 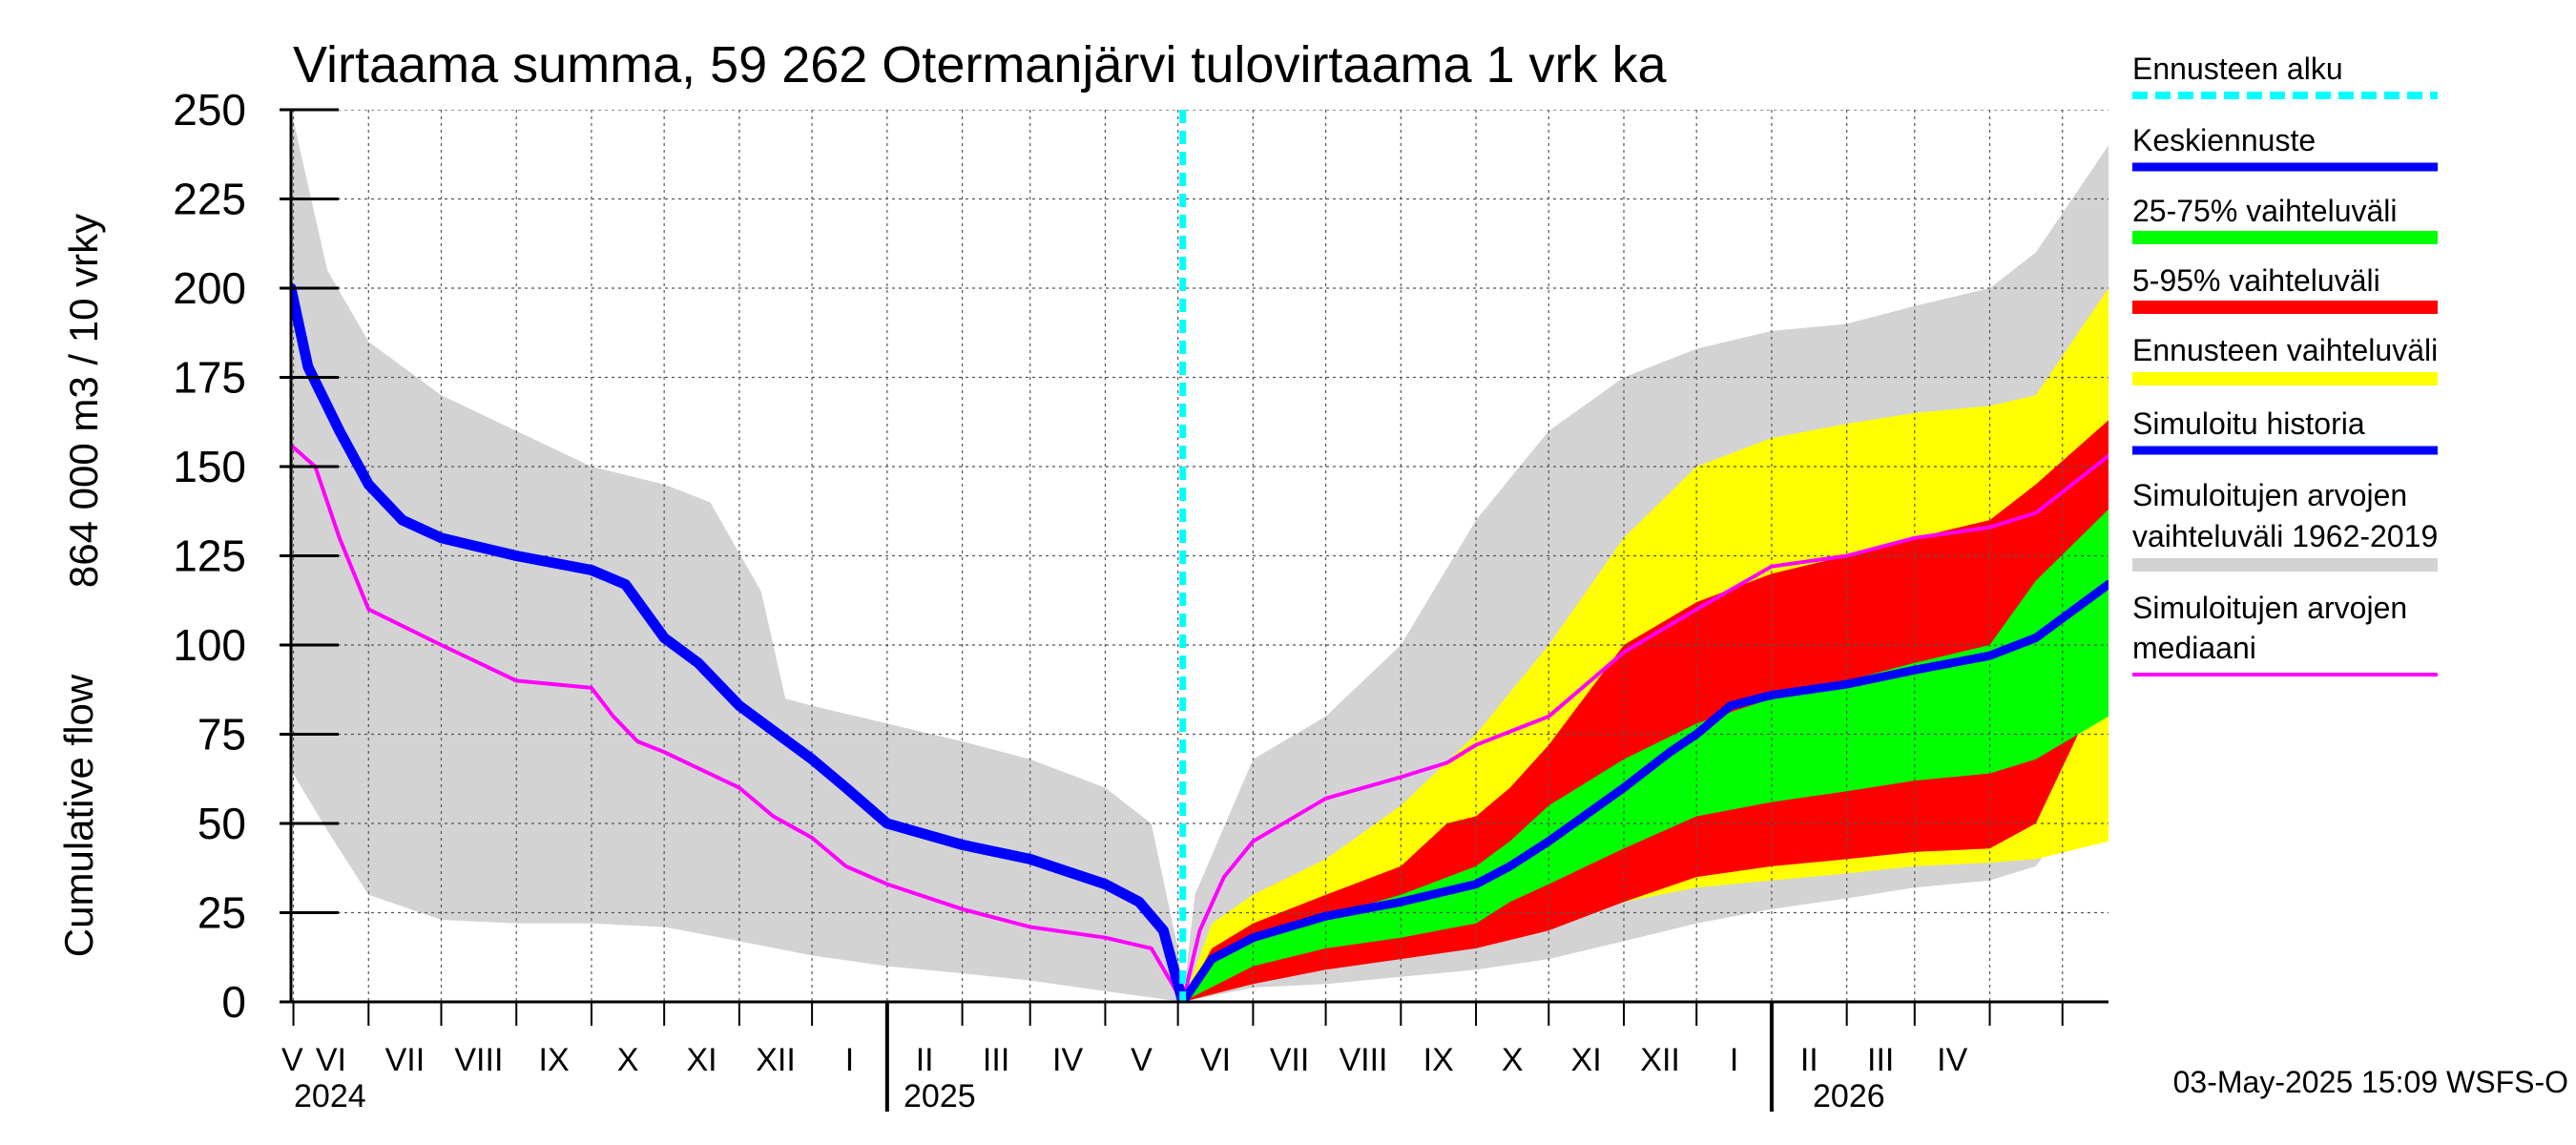 What do you see at coordinates (701, 1060) in the screenshot?
I see `month-label-7: XI` at bounding box center [701, 1060].